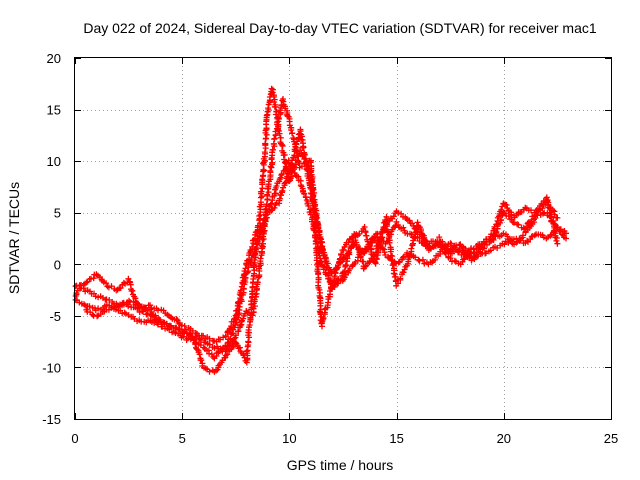 The height and width of the screenshot is (480, 640). I want to click on x-tick-label: 15, so click(396, 438).